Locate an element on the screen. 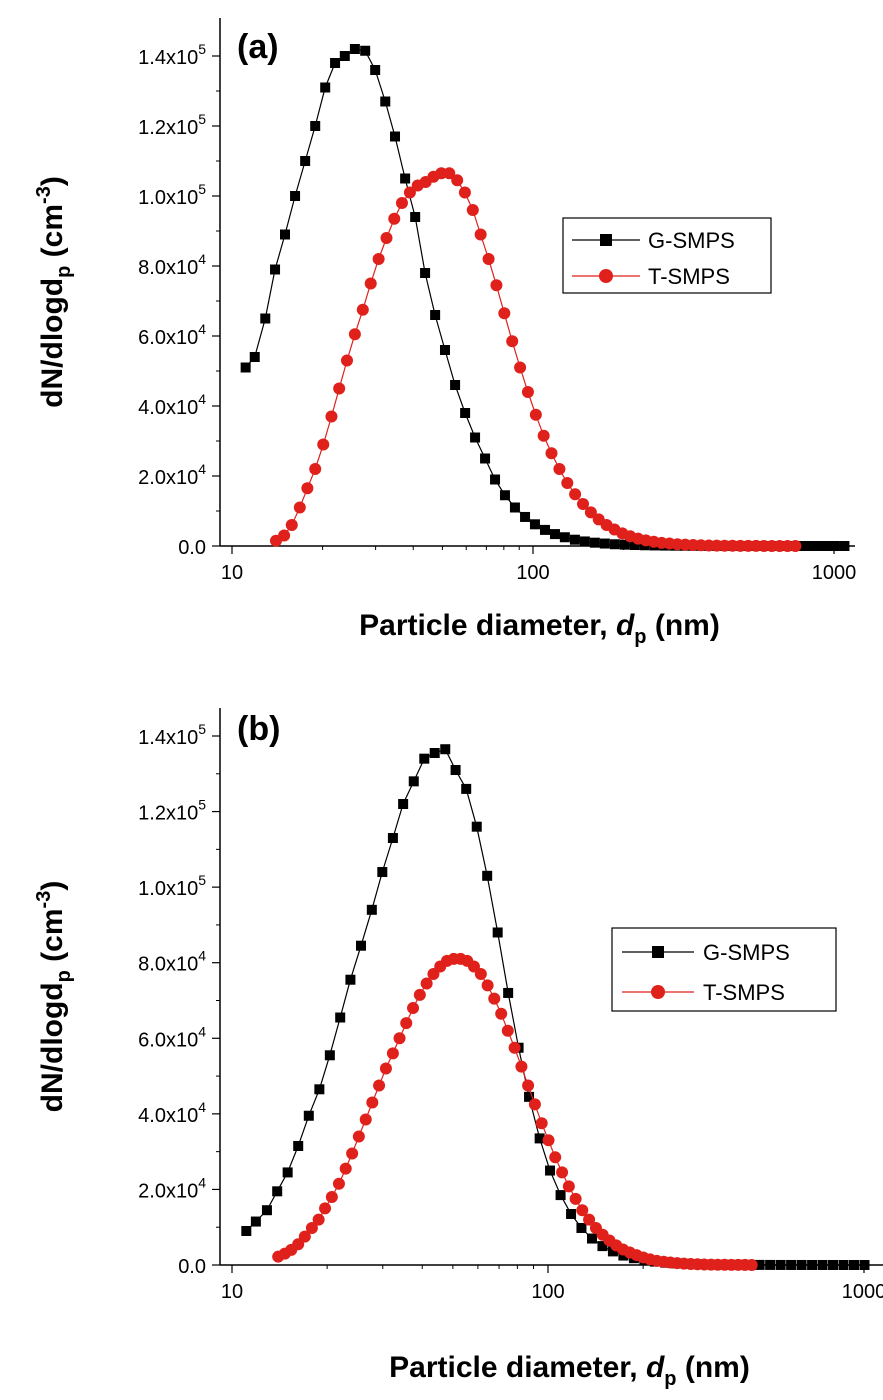 The height and width of the screenshot is (1400, 883). y-tick-label-mantissa: 4.0x10 is located at coordinates (168, 408).